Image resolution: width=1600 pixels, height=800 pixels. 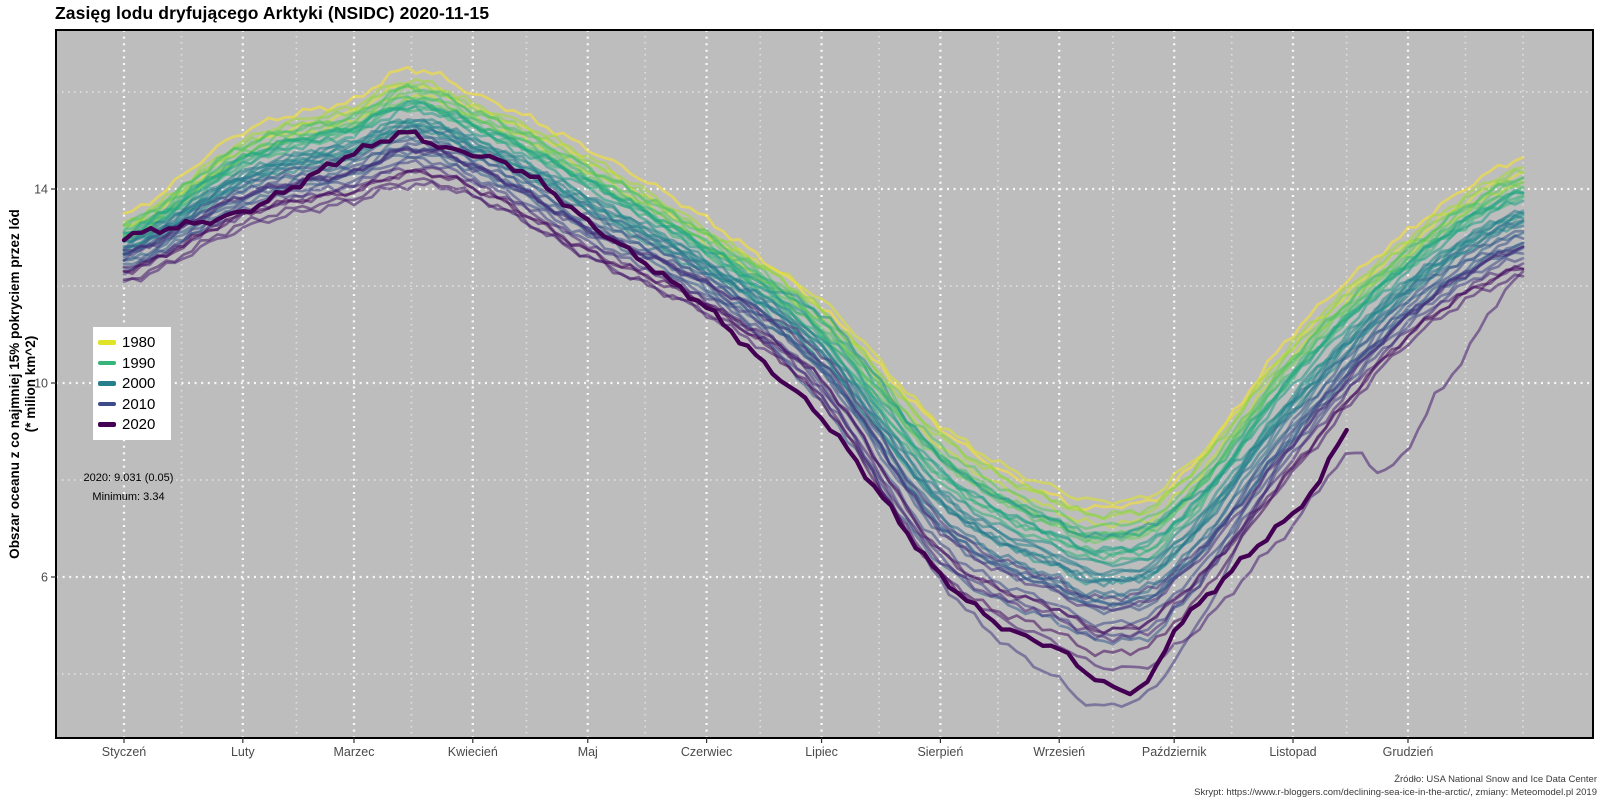 I want to click on legend-box: 1980 1990 2000 2010 2020, so click(x=132, y=383).